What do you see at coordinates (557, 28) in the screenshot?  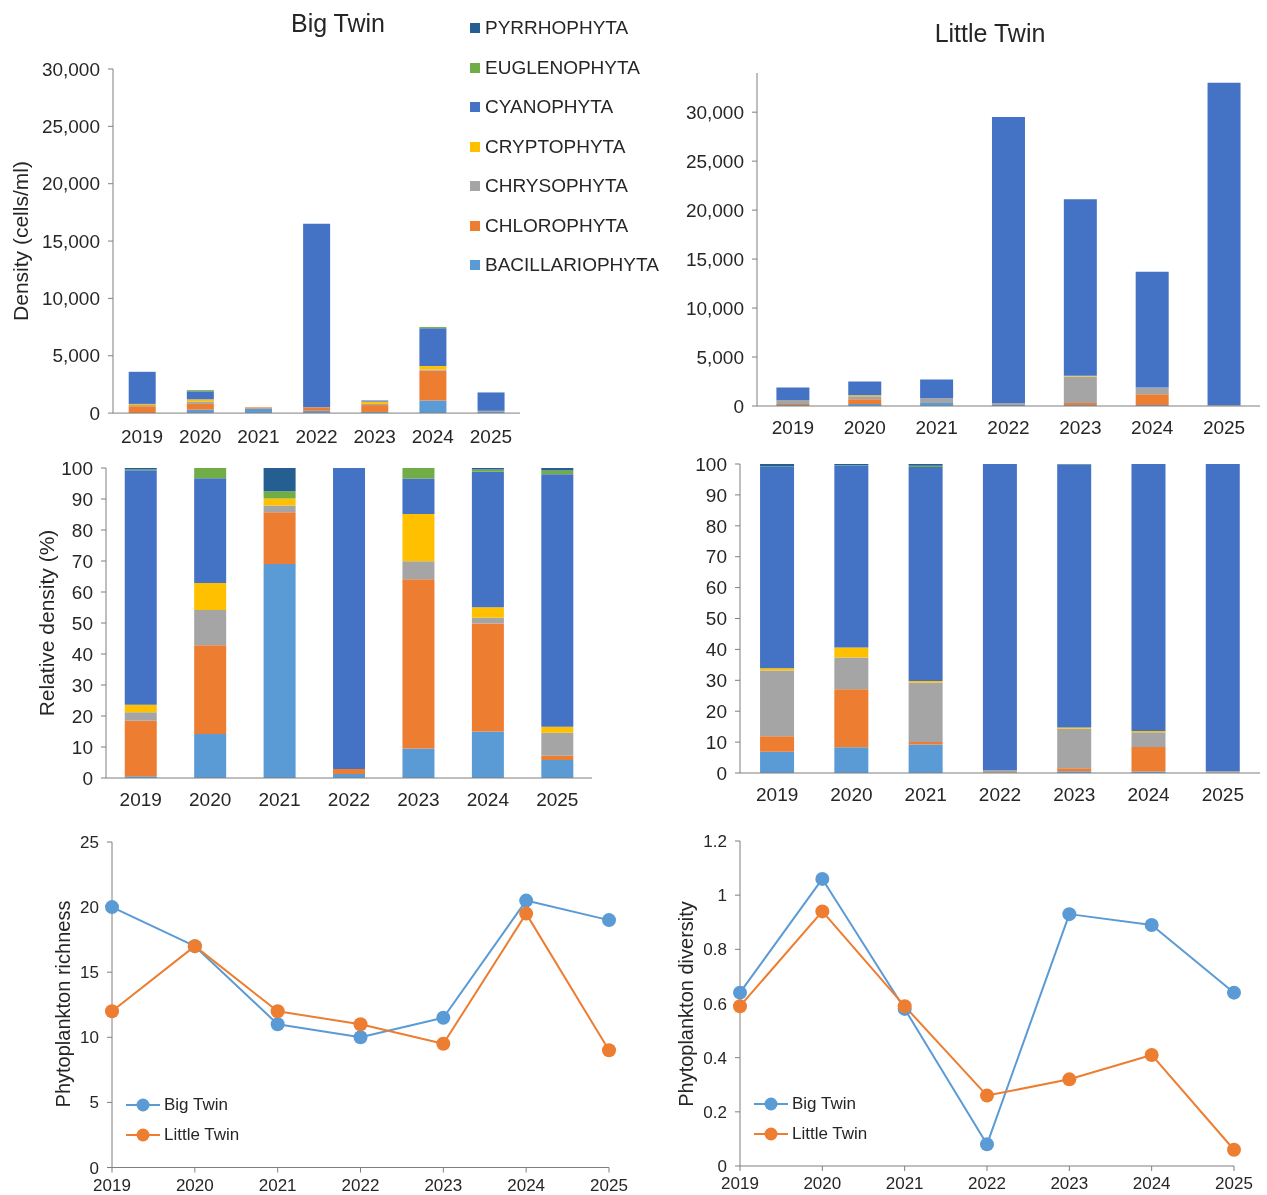 I see `legend-label: PYRRHOPHYTA` at bounding box center [557, 28].